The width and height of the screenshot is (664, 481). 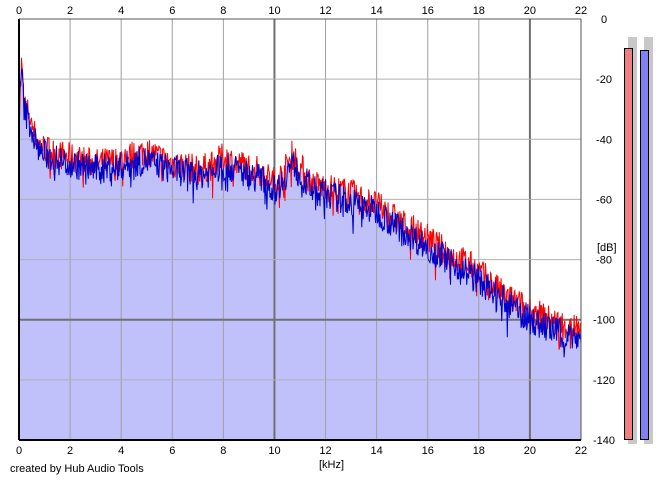 I want to click on x-tick-bottom-6: 12, so click(x=325, y=451).